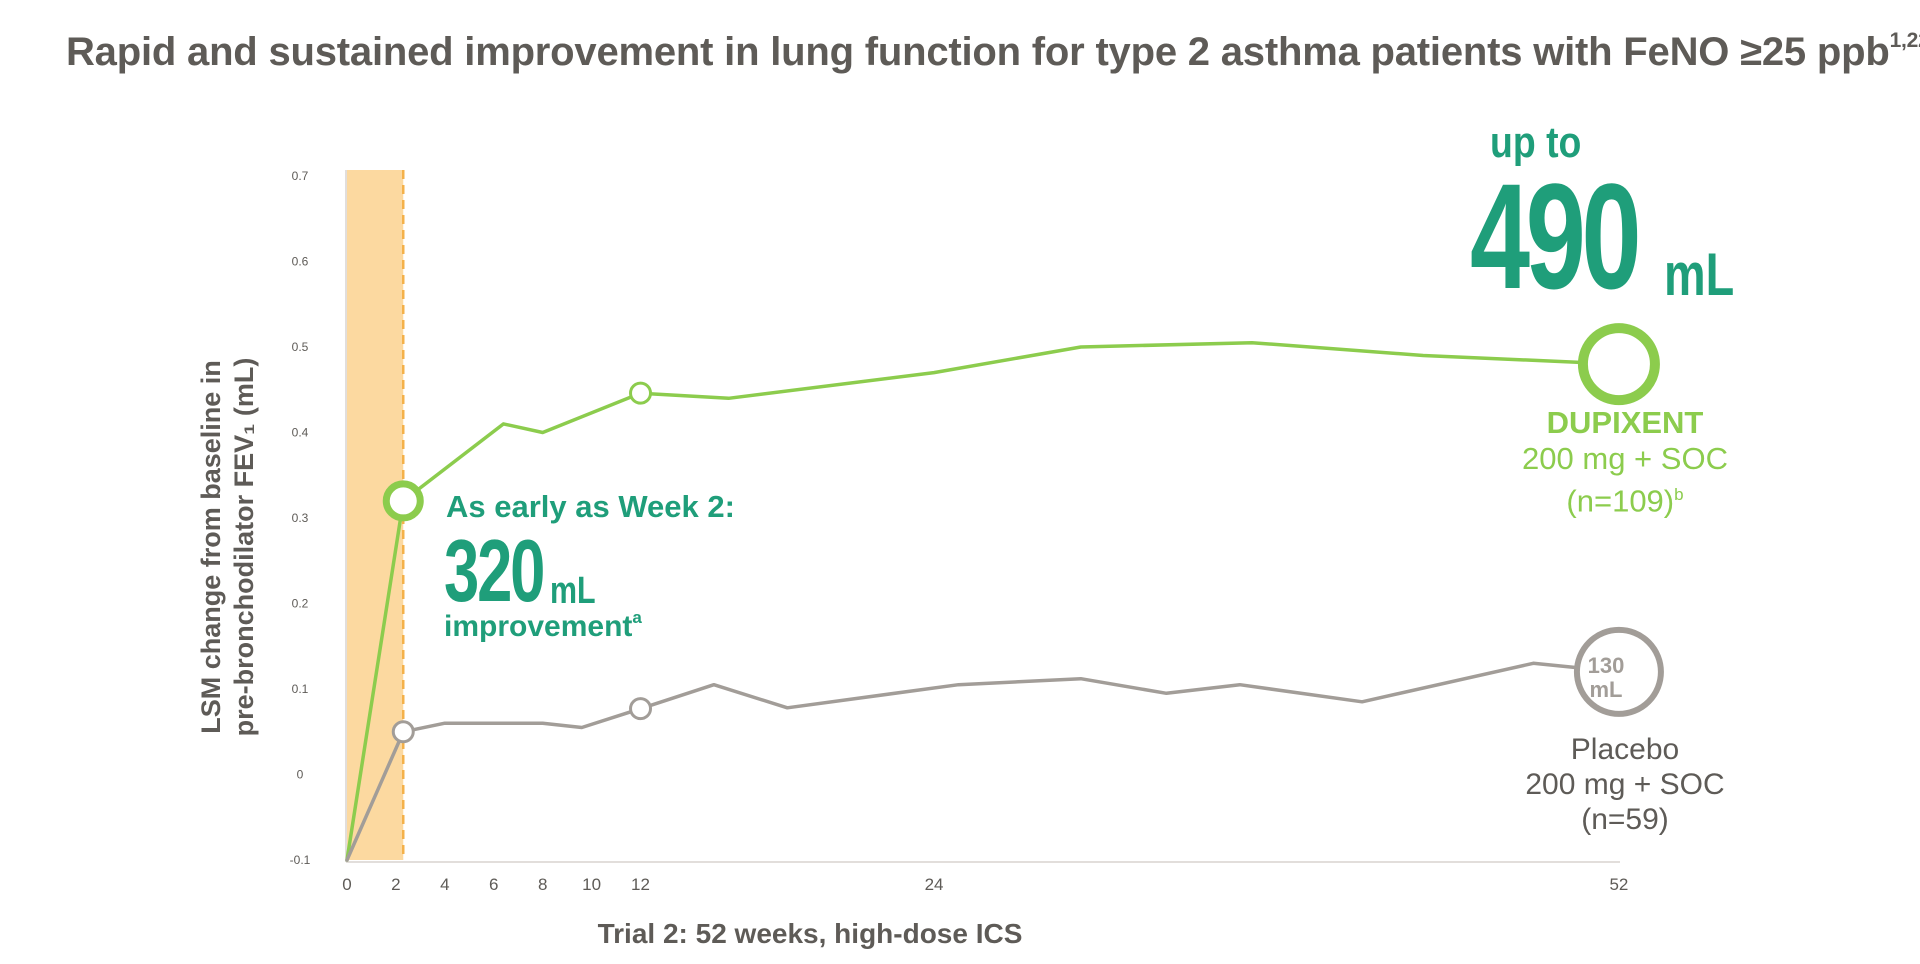 Image resolution: width=1920 pixels, height=964 pixels. What do you see at coordinates (573, 591) in the screenshot?
I see `week2-callout-unit: mL` at bounding box center [573, 591].